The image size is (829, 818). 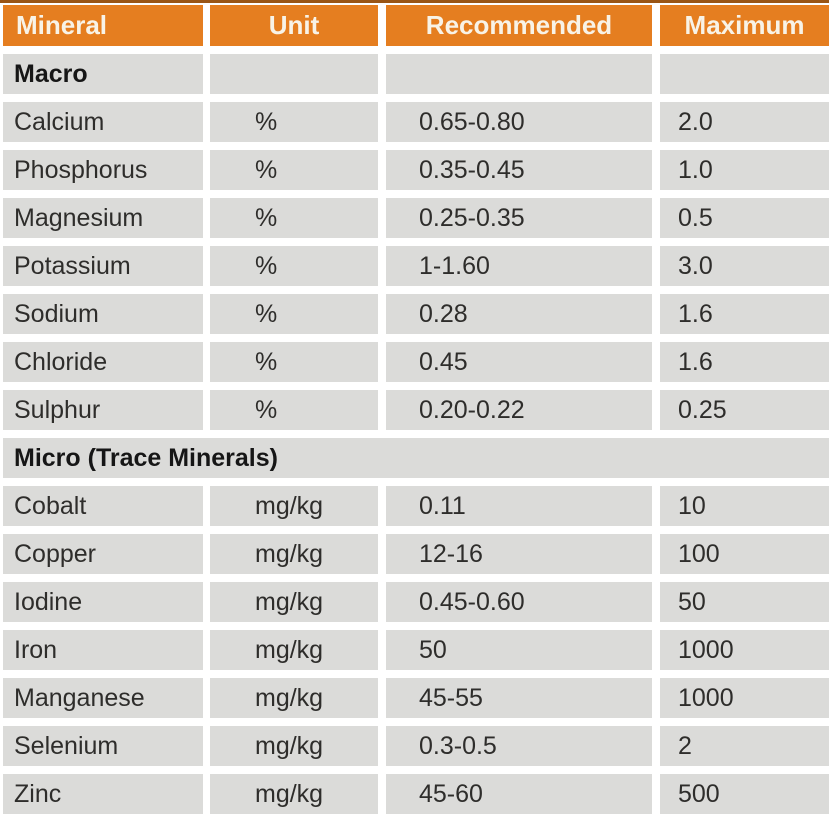 What do you see at coordinates (294, 25) in the screenshot?
I see `column-header-unit: Unit` at bounding box center [294, 25].